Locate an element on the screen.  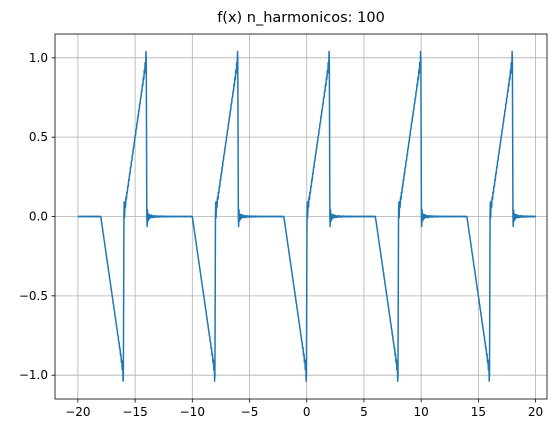
y-tick-label: −0.5 is located at coordinates (33, 296).